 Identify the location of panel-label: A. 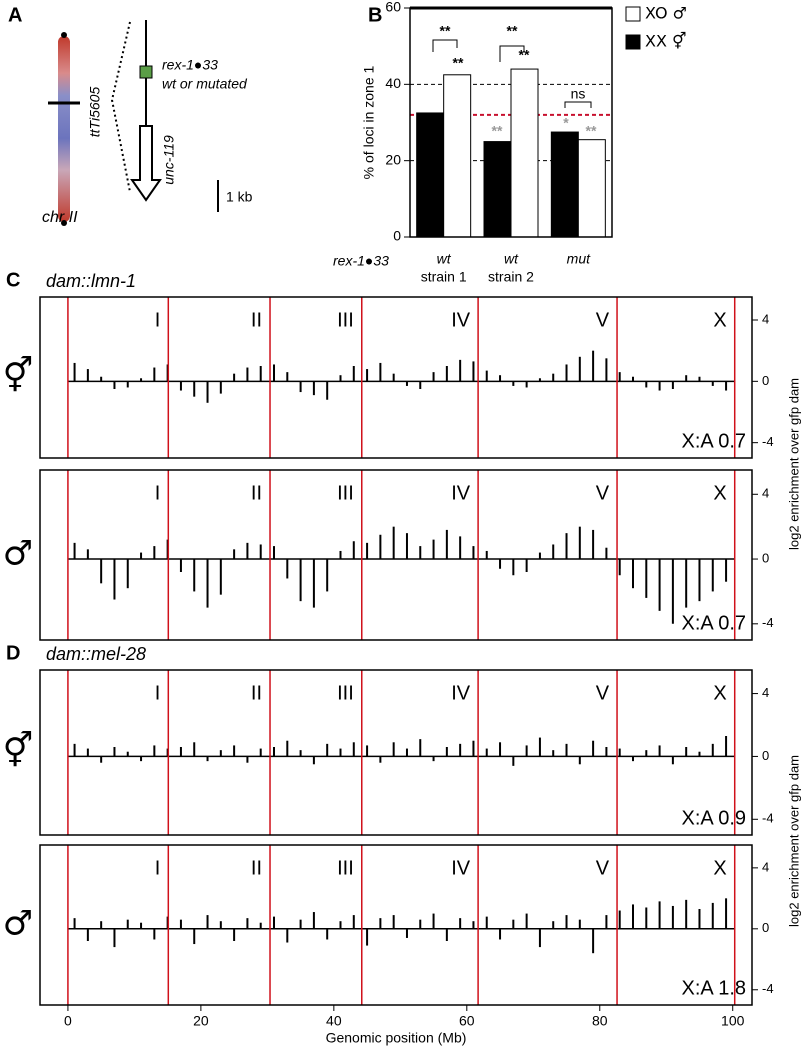
(15, 15).